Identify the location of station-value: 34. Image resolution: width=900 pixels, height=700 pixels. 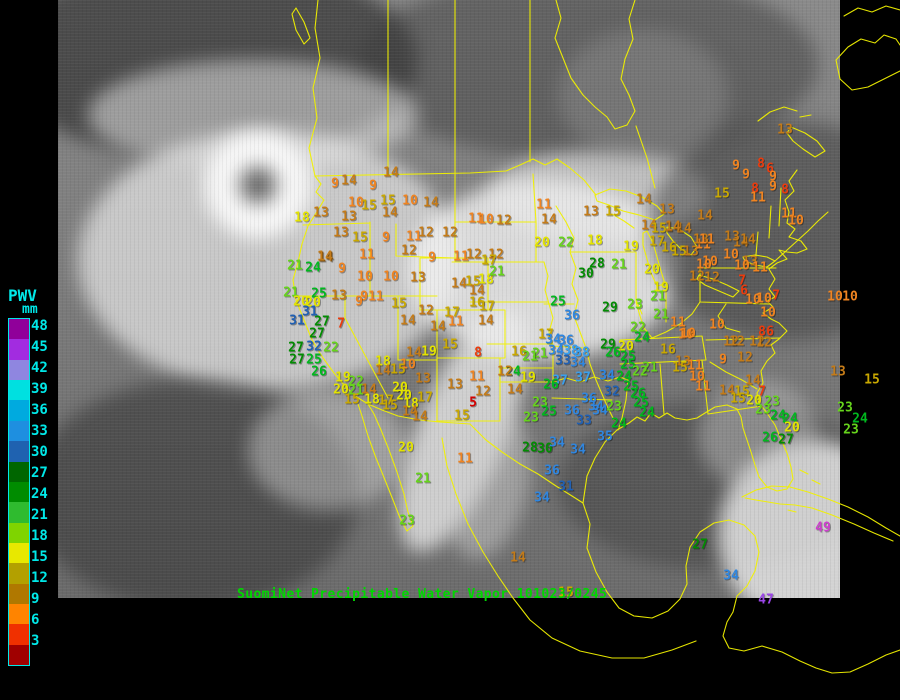
(542, 498).